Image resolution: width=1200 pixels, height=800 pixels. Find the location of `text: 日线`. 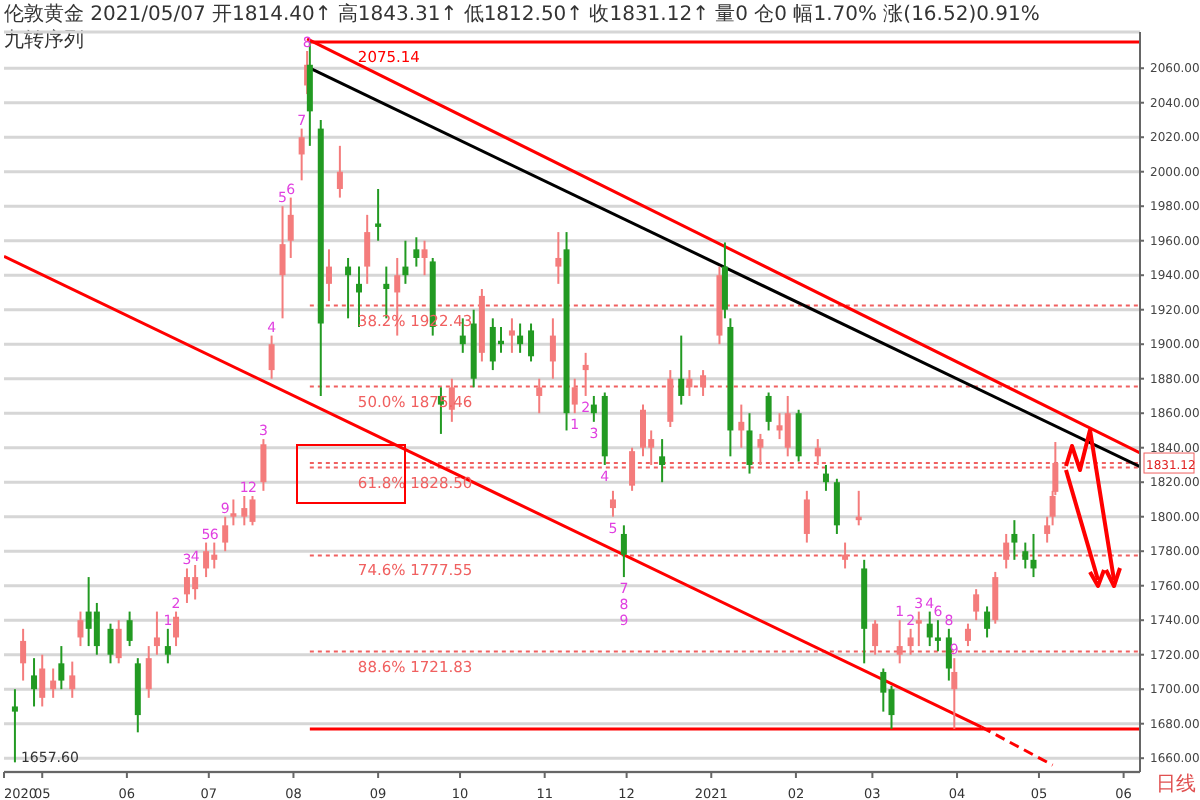

text: 日线 is located at coordinates (1176, 784).